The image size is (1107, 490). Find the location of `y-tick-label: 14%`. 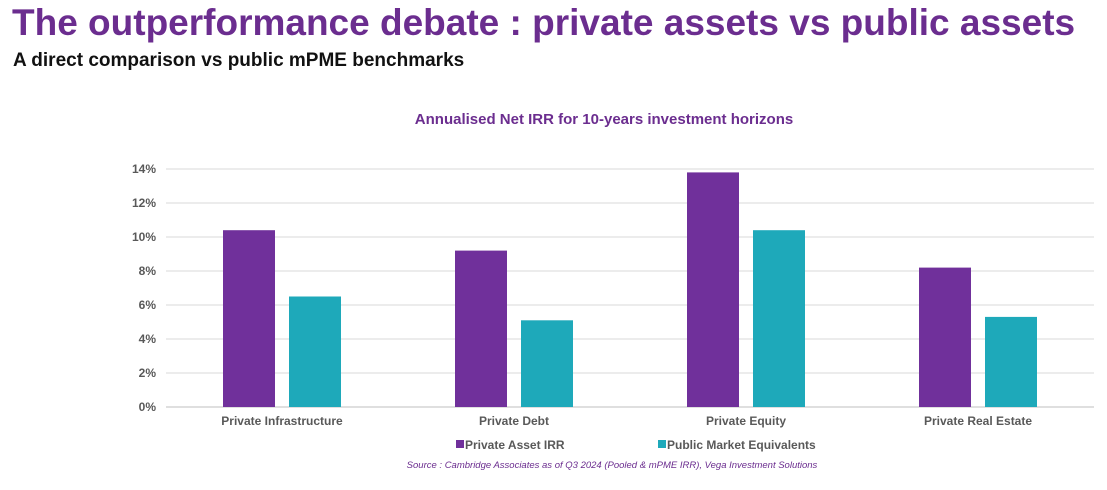

y-tick-label: 14% is located at coordinates (144, 169).